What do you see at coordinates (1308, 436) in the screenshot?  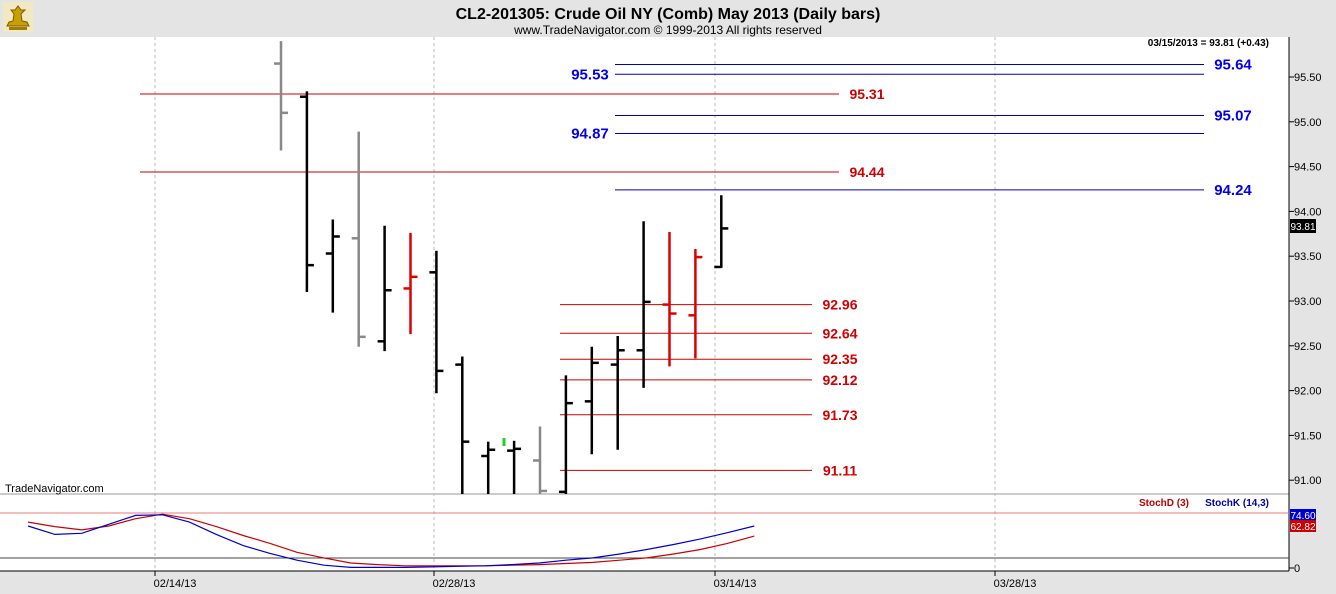 I see `price-tick-label: 91.50` at bounding box center [1308, 436].